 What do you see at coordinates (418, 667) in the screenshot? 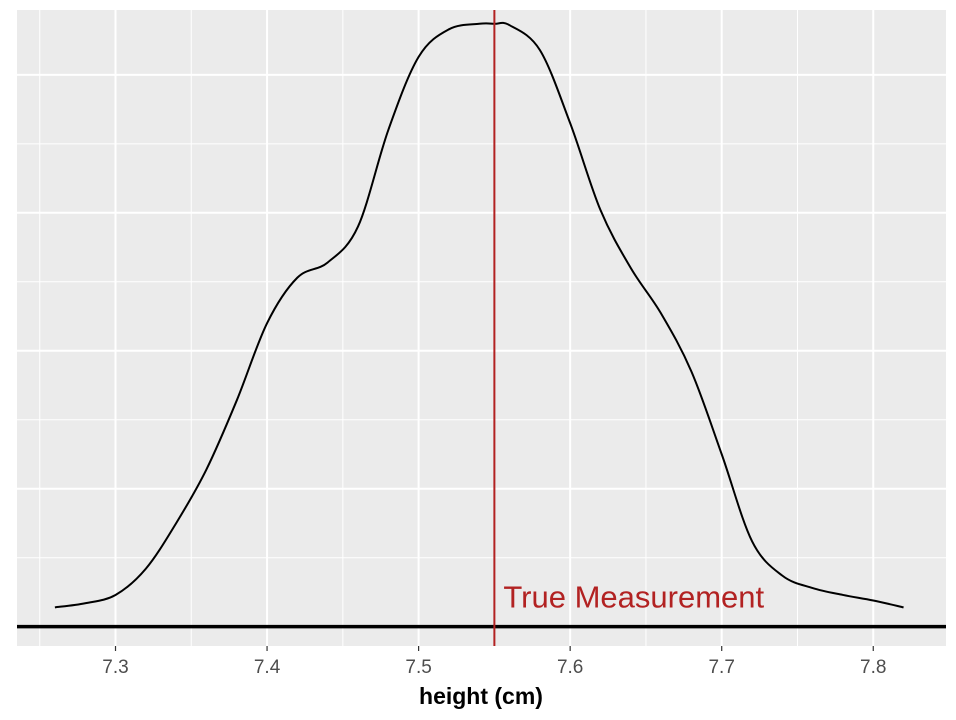
I see `x-tick-label: 7.5` at bounding box center [418, 667].